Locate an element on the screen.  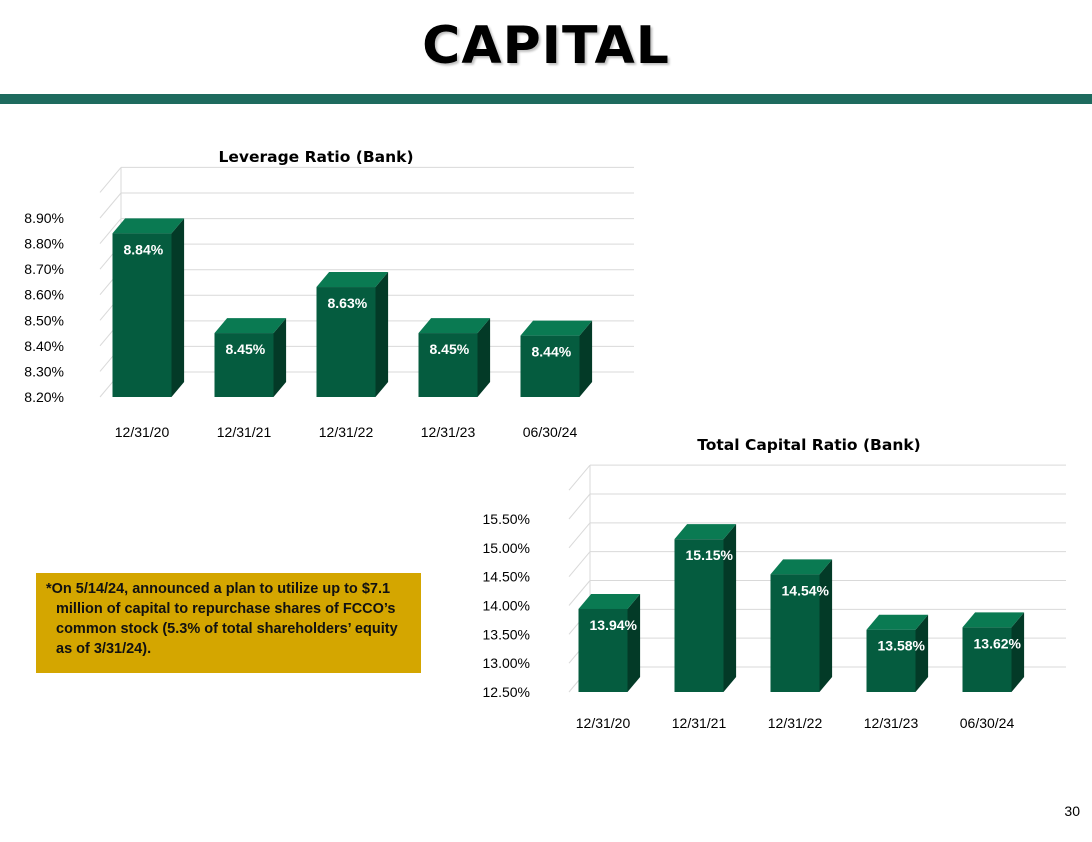
leverage-xtick-label: 12/31/22 is located at coordinates (346, 432).